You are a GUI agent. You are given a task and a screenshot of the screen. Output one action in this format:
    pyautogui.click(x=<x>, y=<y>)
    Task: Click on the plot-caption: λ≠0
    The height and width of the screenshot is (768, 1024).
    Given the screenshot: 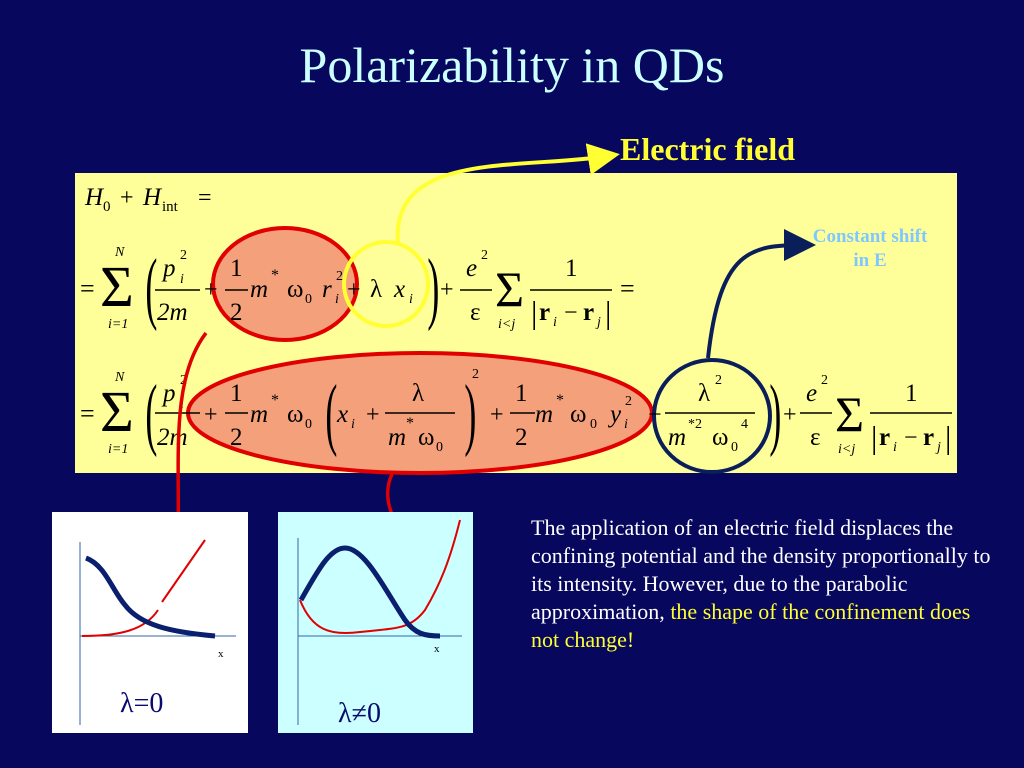 What is the action you would take?
    pyautogui.click(x=359, y=713)
    